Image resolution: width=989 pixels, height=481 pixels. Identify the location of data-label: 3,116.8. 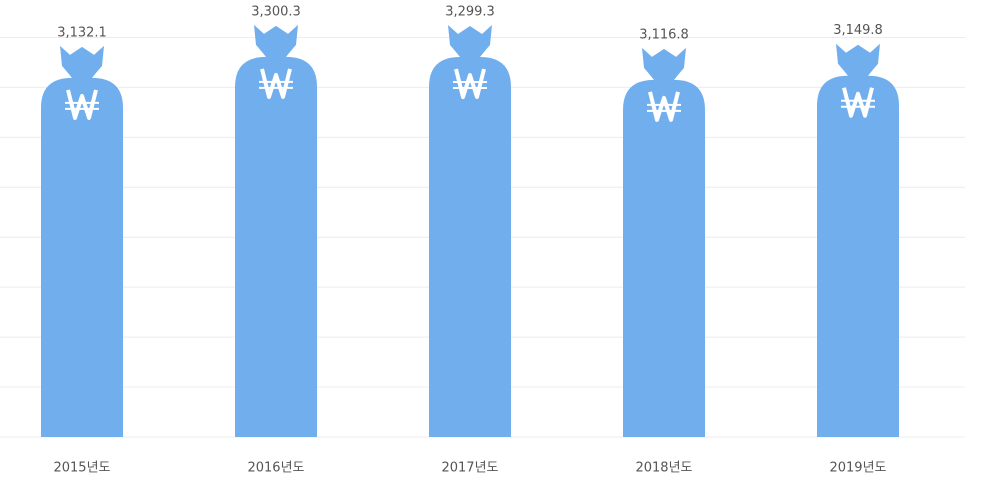
(664, 34).